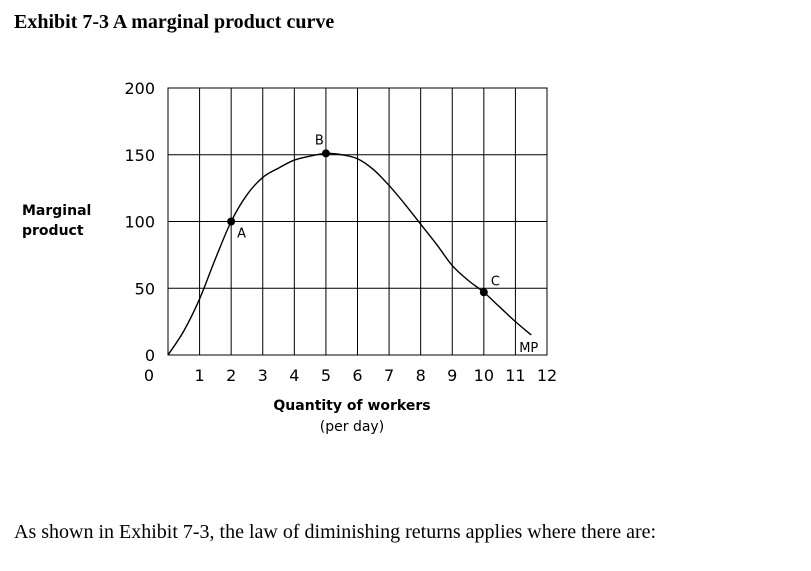 The height and width of the screenshot is (571, 811). I want to click on x-tick-label: 10, so click(484, 375).